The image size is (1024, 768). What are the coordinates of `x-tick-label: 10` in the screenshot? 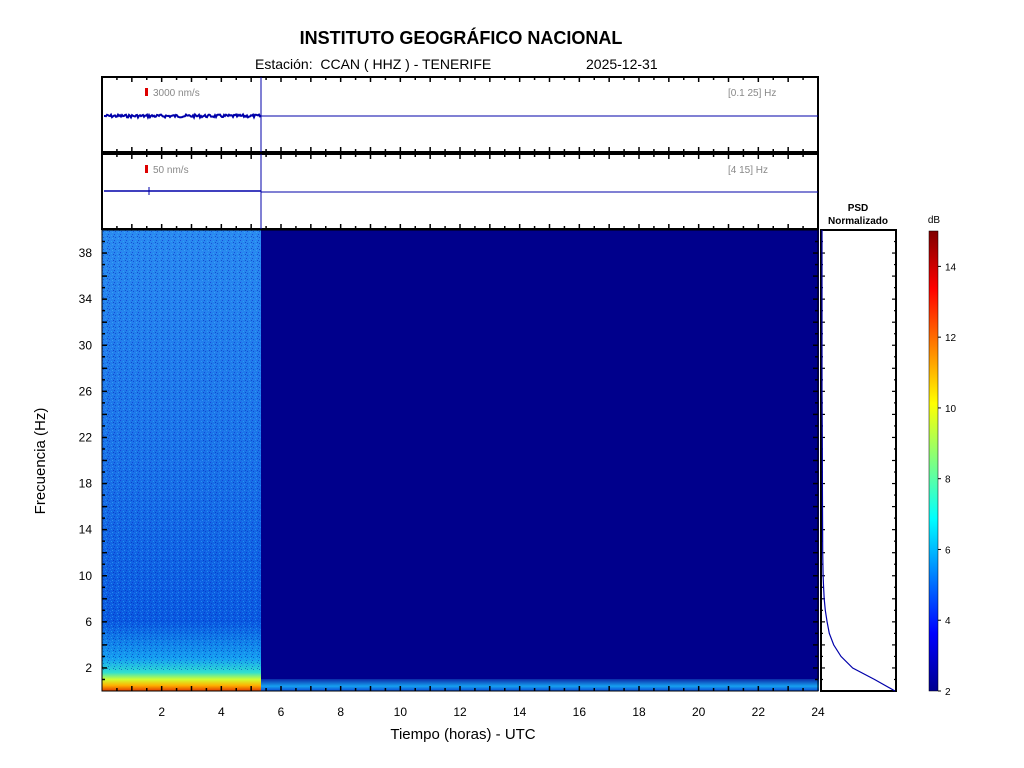 It's located at (401, 712).